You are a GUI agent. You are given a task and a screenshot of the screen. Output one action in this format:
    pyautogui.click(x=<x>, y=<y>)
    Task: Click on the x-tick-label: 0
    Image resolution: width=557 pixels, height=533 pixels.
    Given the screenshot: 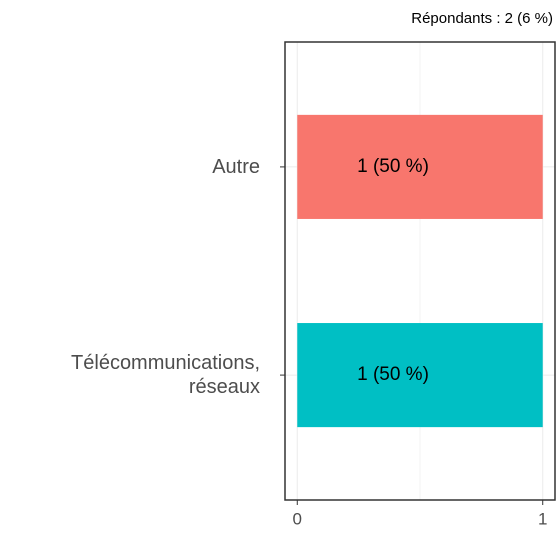 What is the action you would take?
    pyautogui.click(x=297, y=518)
    